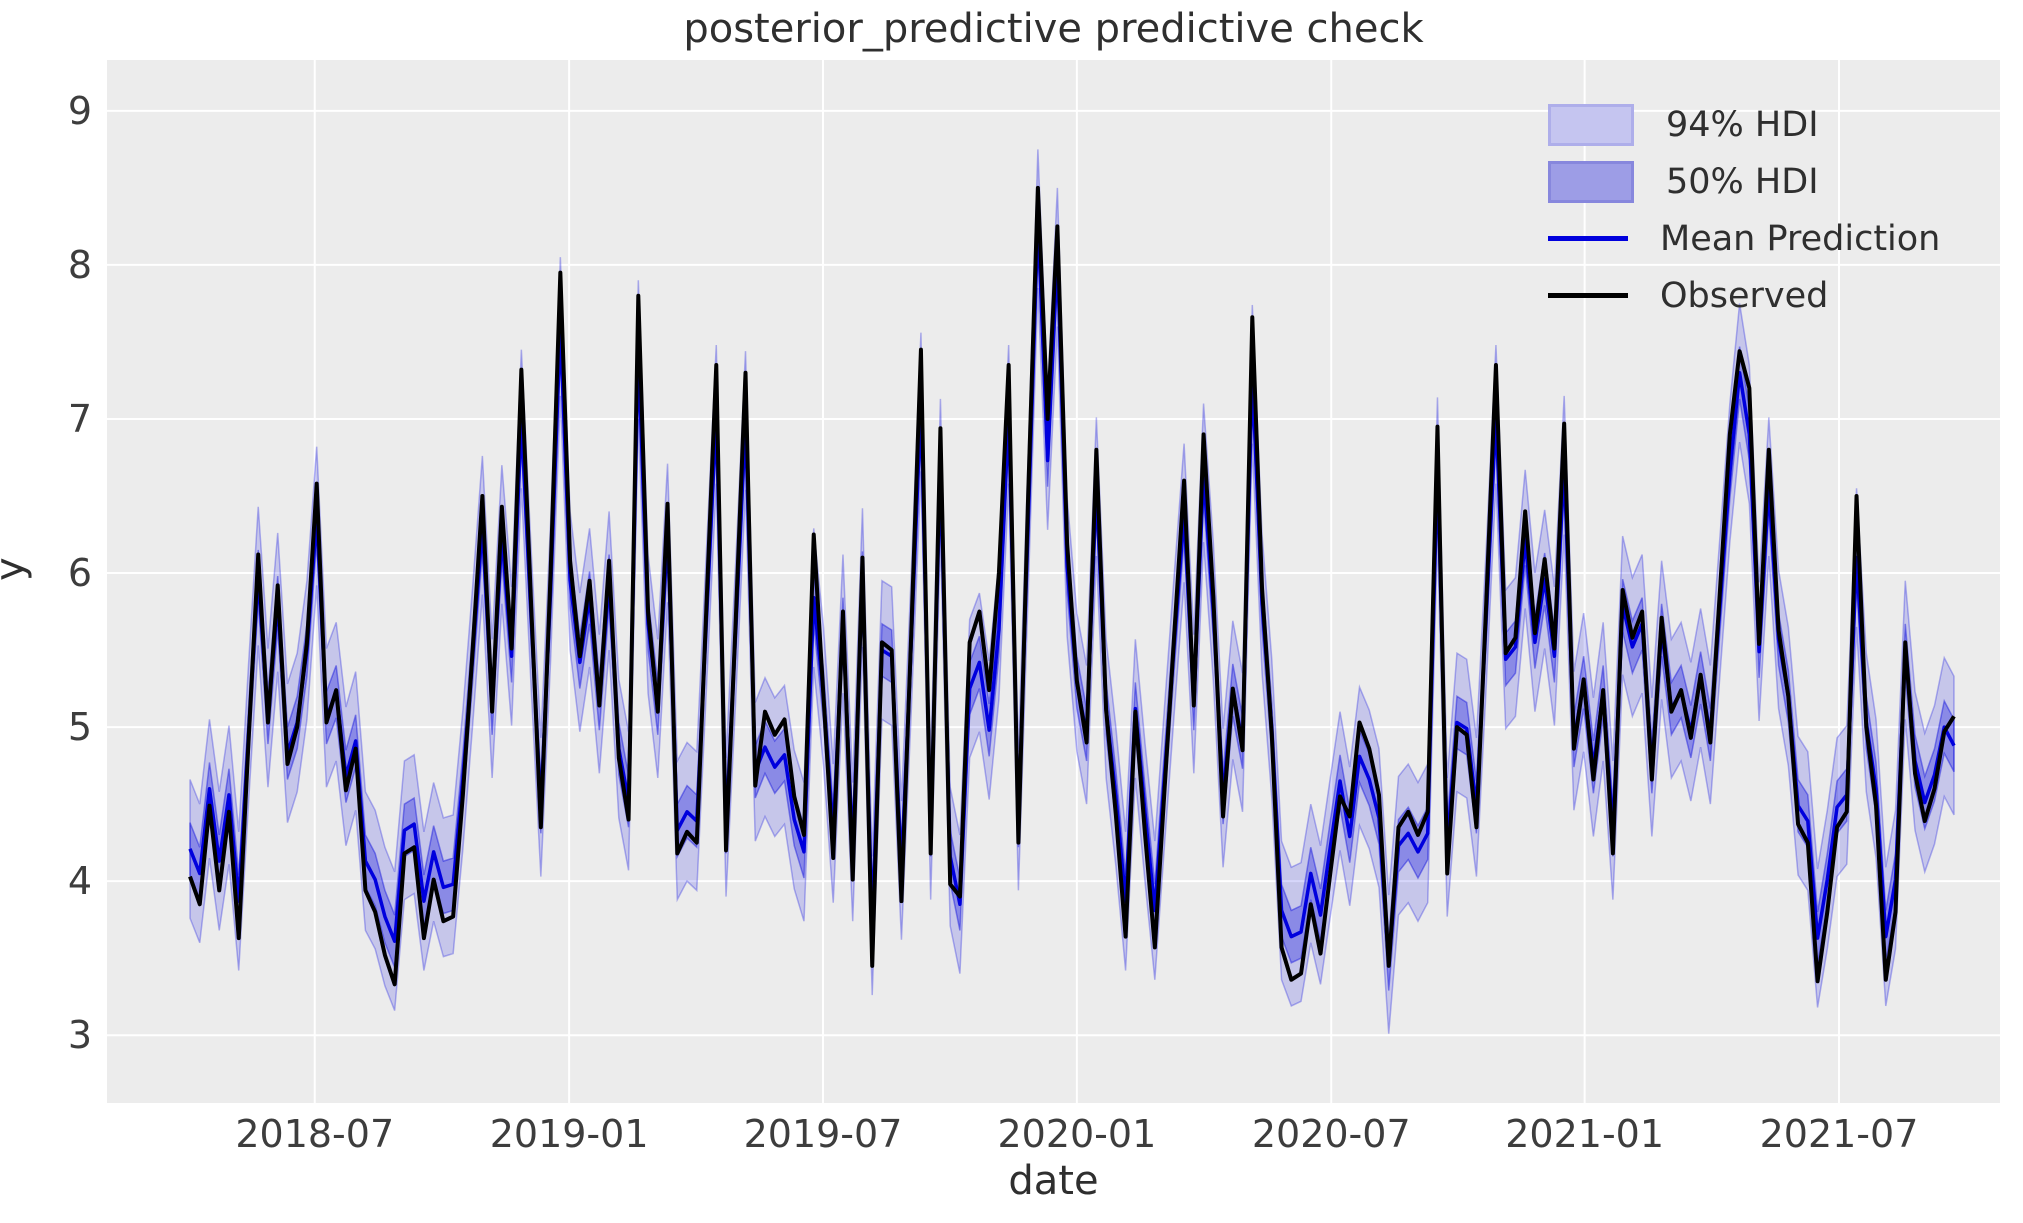 Image resolution: width=2023 pixels, height=1223 pixels. I want to click on x-tick-label: 2018-07, so click(315, 1134).